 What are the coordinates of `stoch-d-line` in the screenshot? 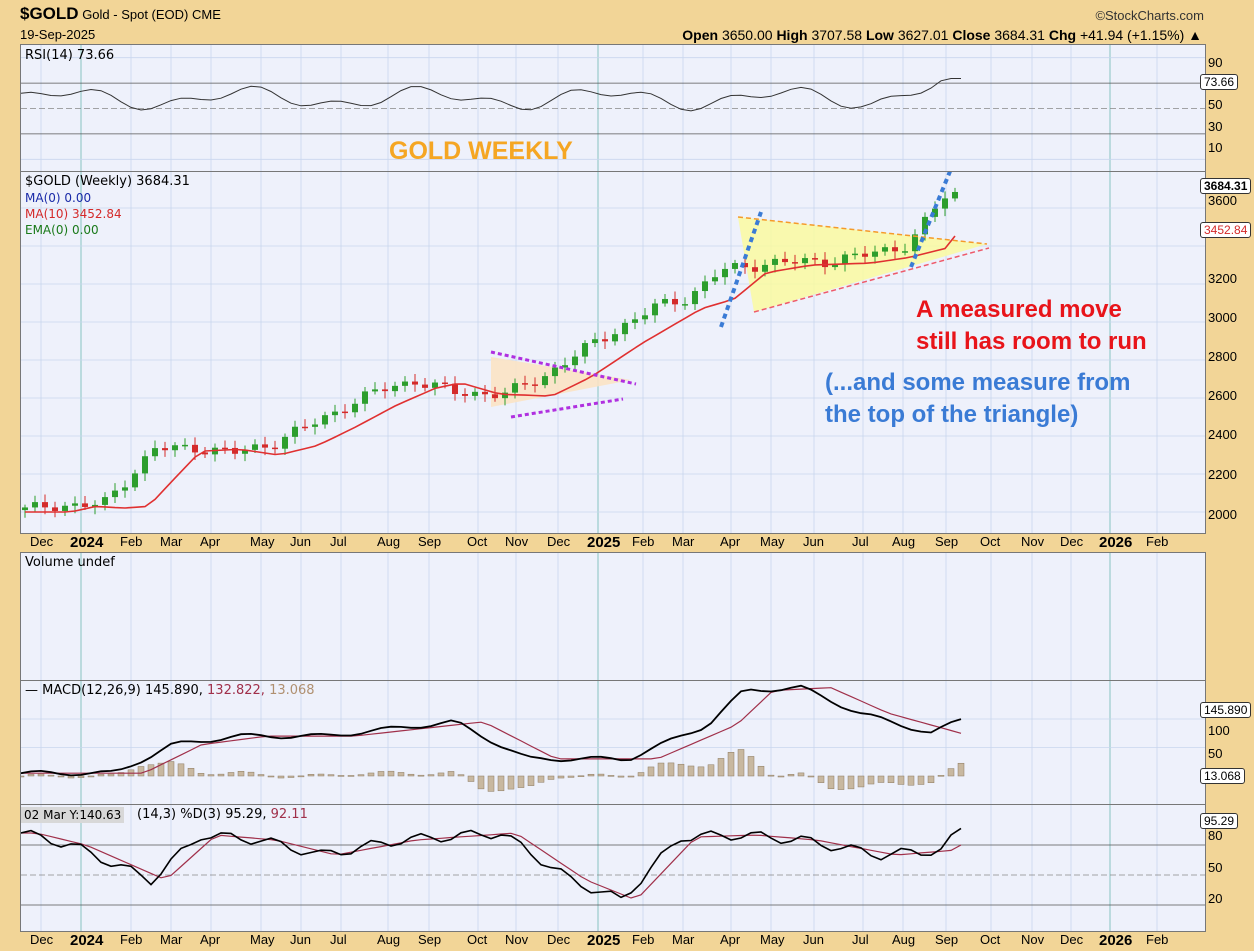 It's located at (491, 865).